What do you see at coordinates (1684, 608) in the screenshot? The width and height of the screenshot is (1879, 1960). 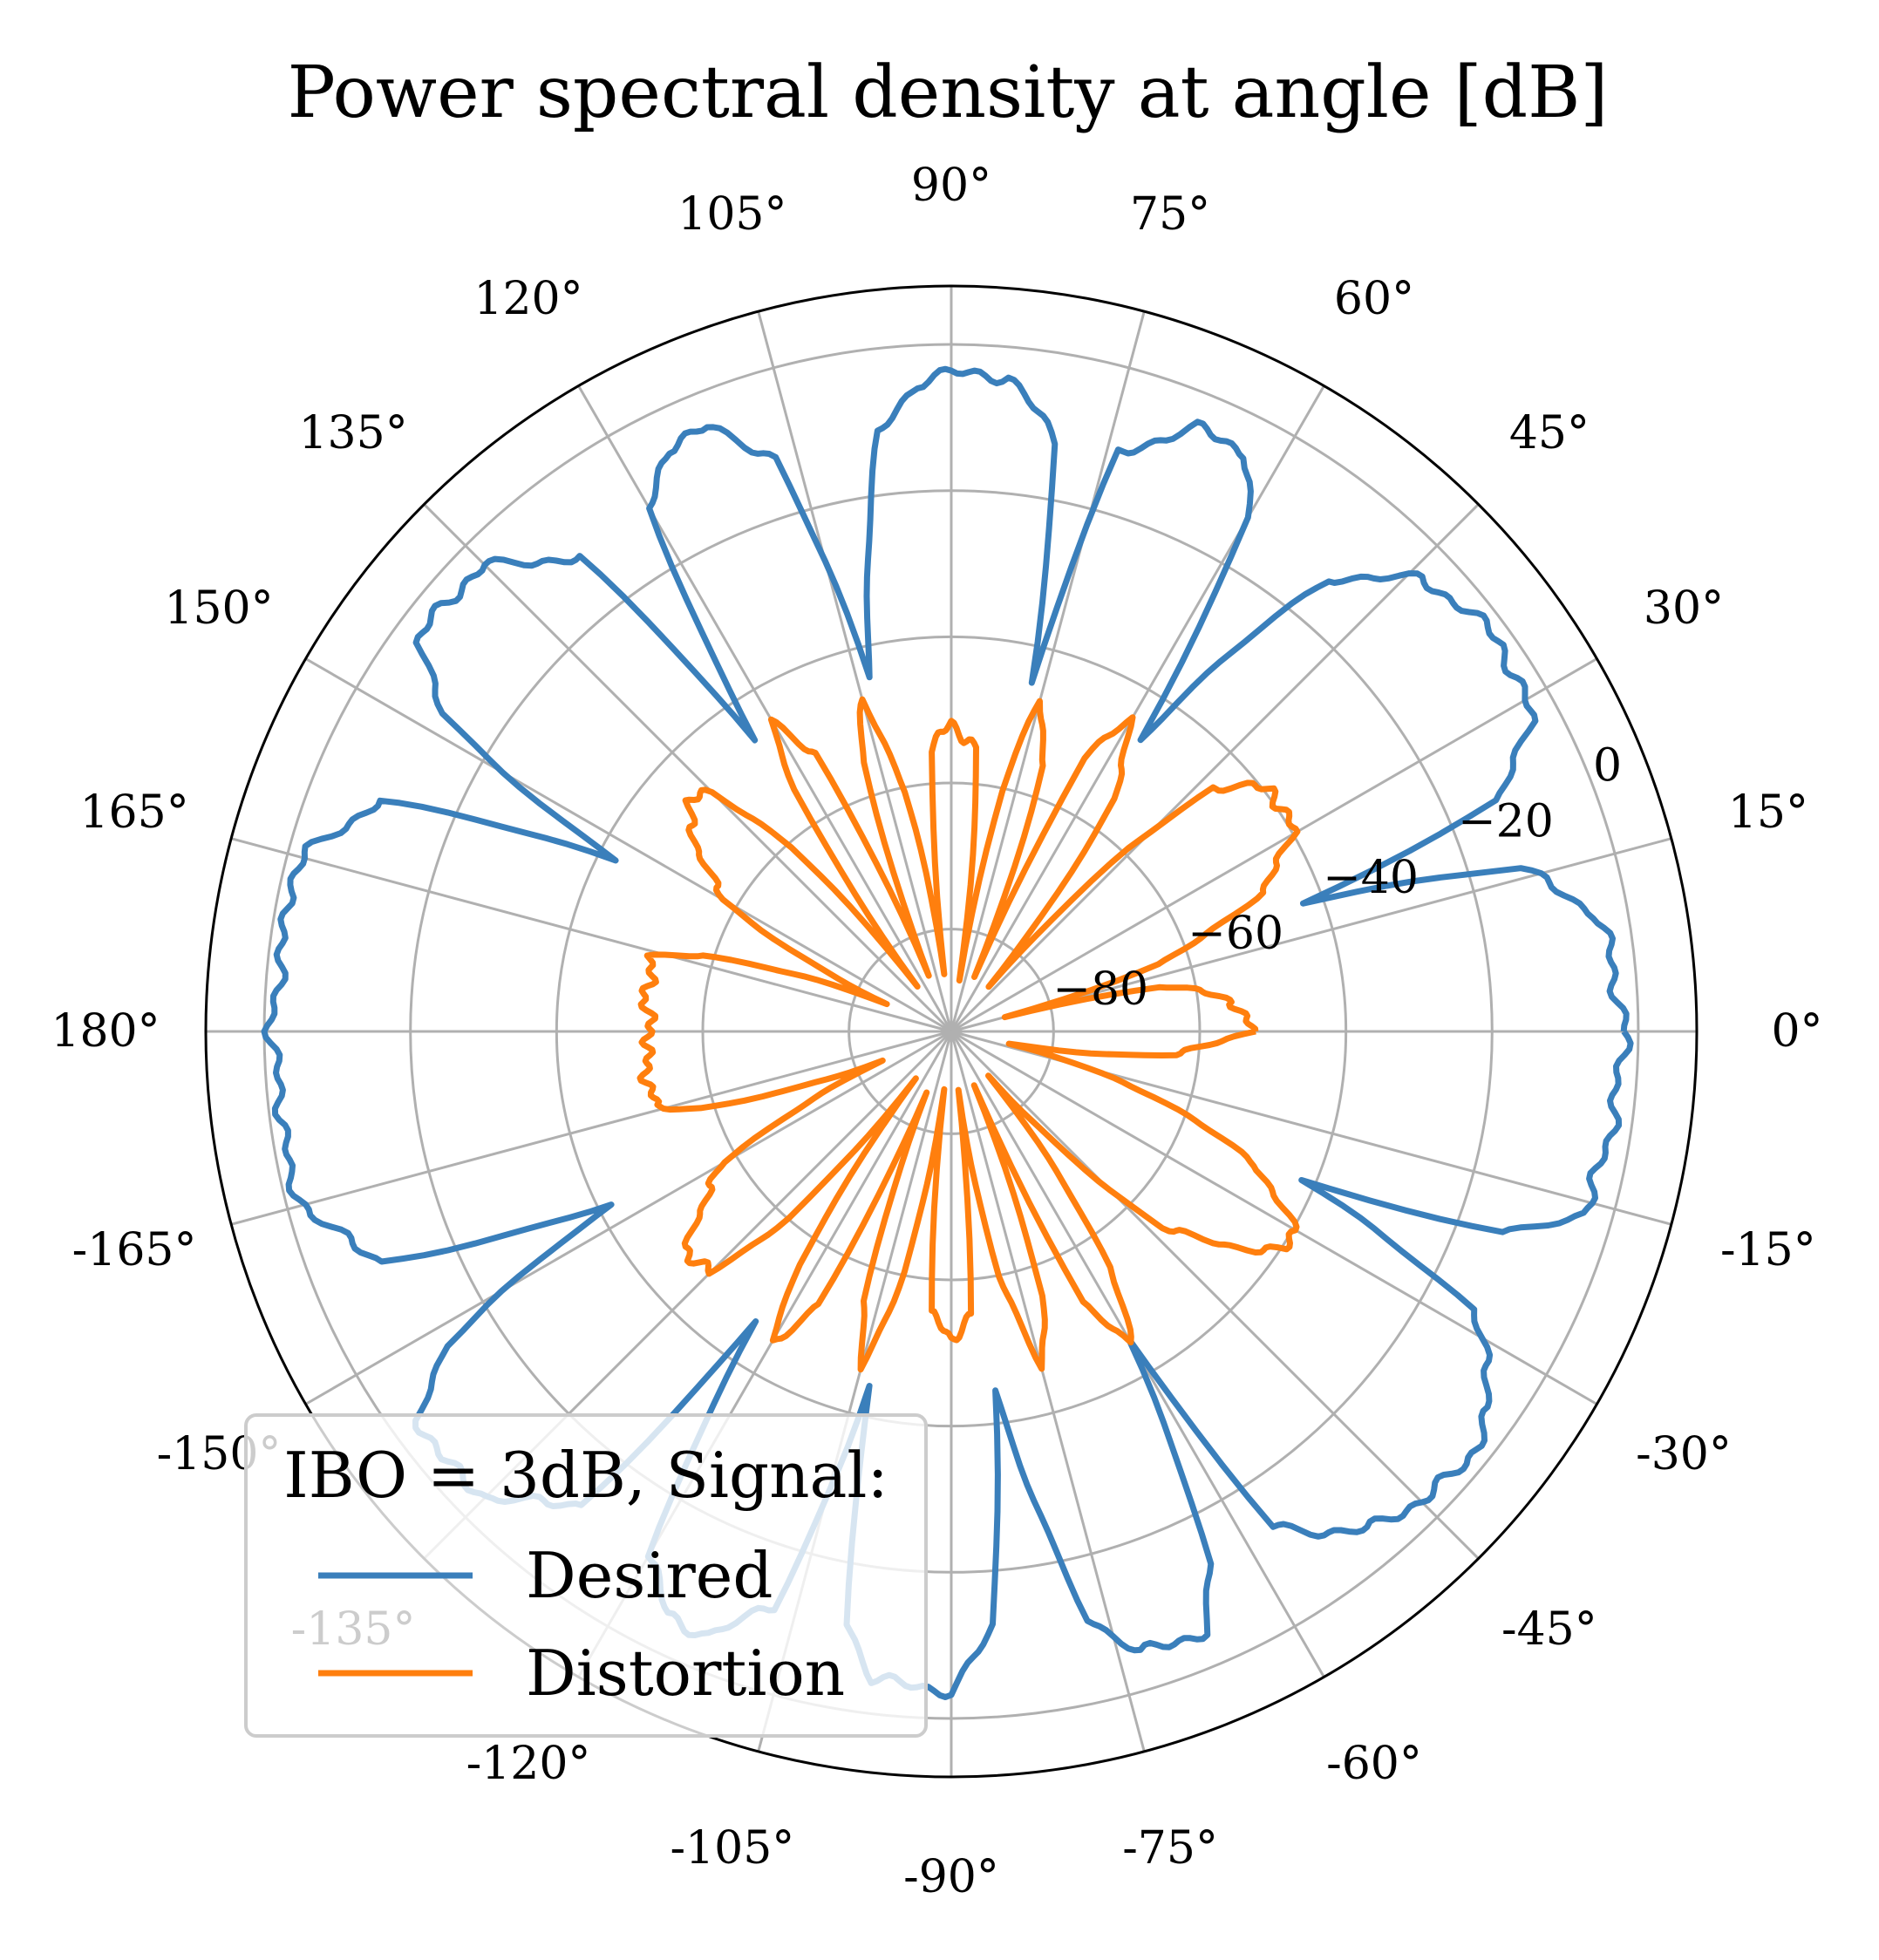 I see `angle-tick-label: 30°` at bounding box center [1684, 608].